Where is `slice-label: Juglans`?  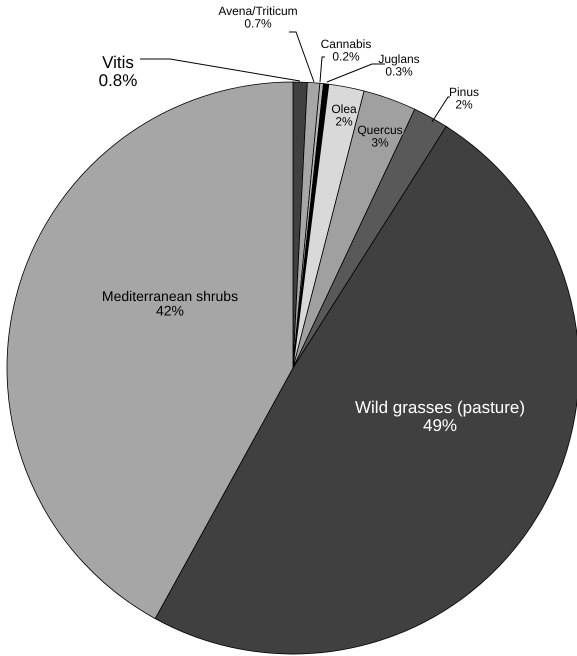
slice-label: Juglans is located at coordinates (399, 59).